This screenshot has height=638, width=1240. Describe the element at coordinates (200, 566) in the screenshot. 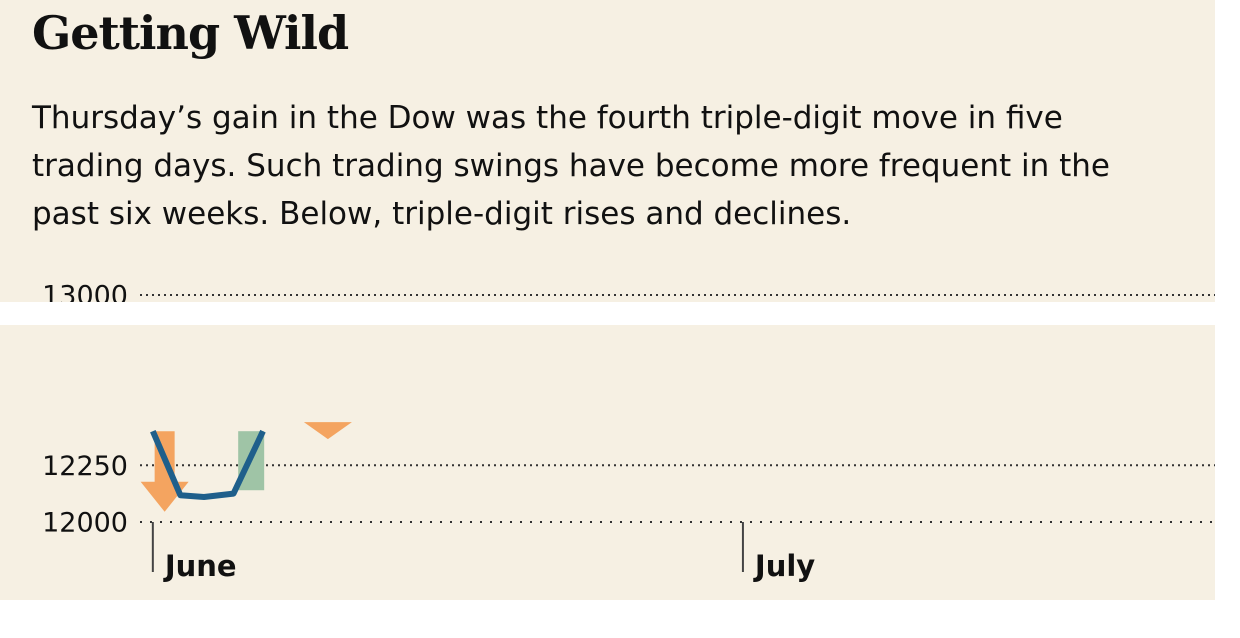

I see `x-tick-label: June` at that location.